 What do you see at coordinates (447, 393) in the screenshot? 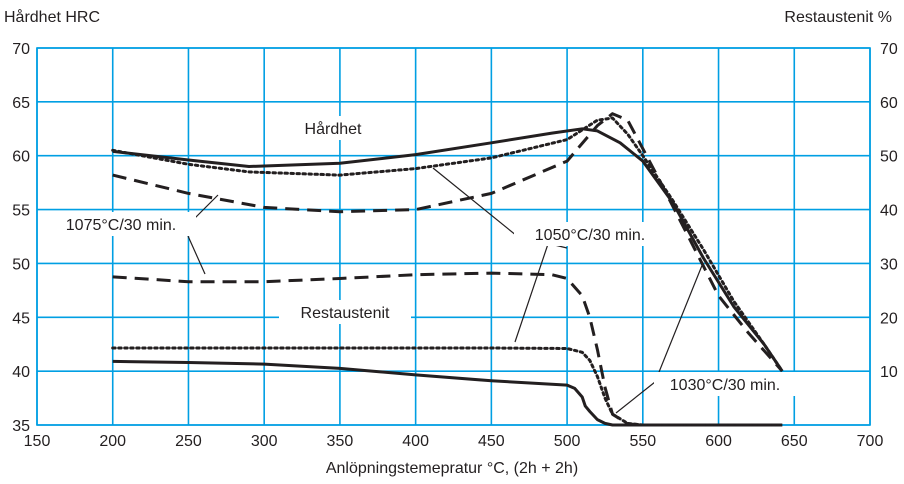
I see `series-solid-restaustenit` at bounding box center [447, 393].